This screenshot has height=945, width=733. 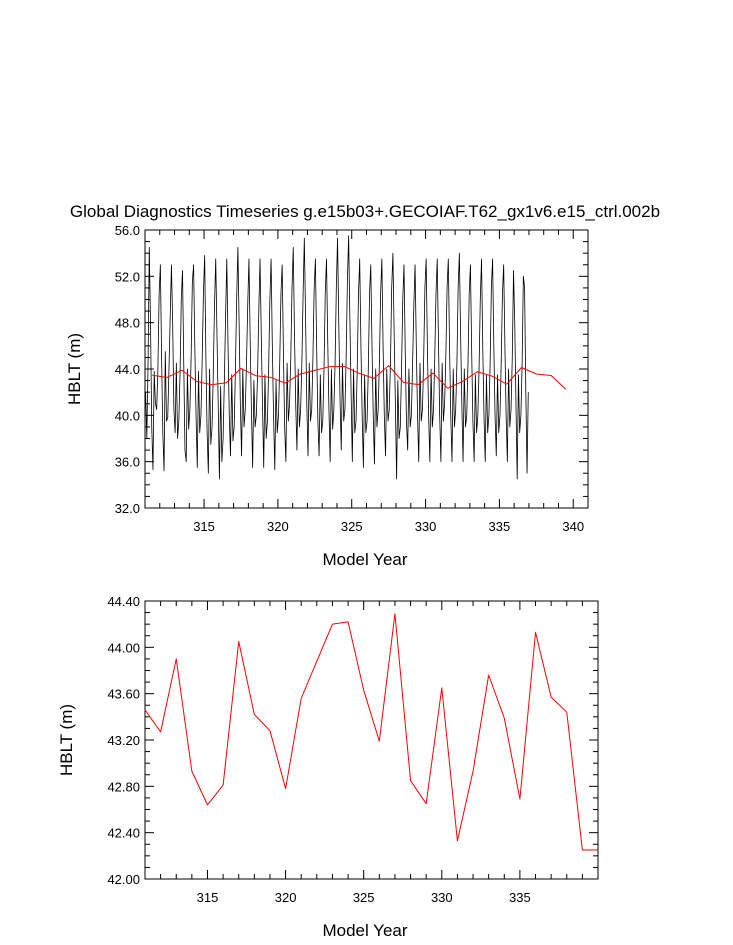 I want to click on chart-2-y-tick-label: 43.20, so click(x=123, y=740).